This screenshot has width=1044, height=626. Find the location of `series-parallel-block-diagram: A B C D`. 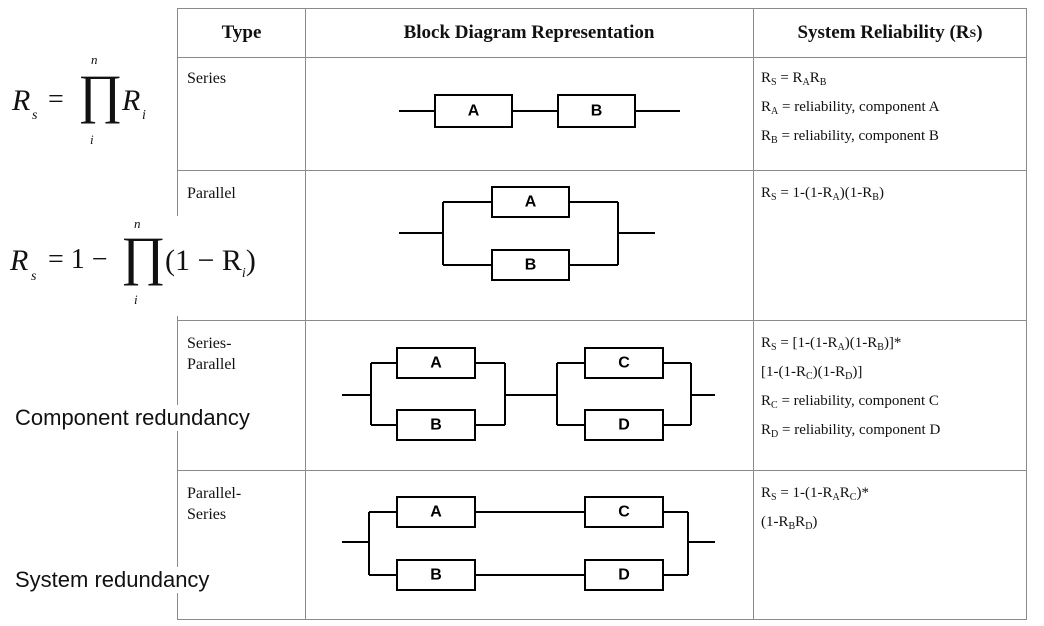

series-parallel-block-diagram: A B C D is located at coordinates (528, 394).